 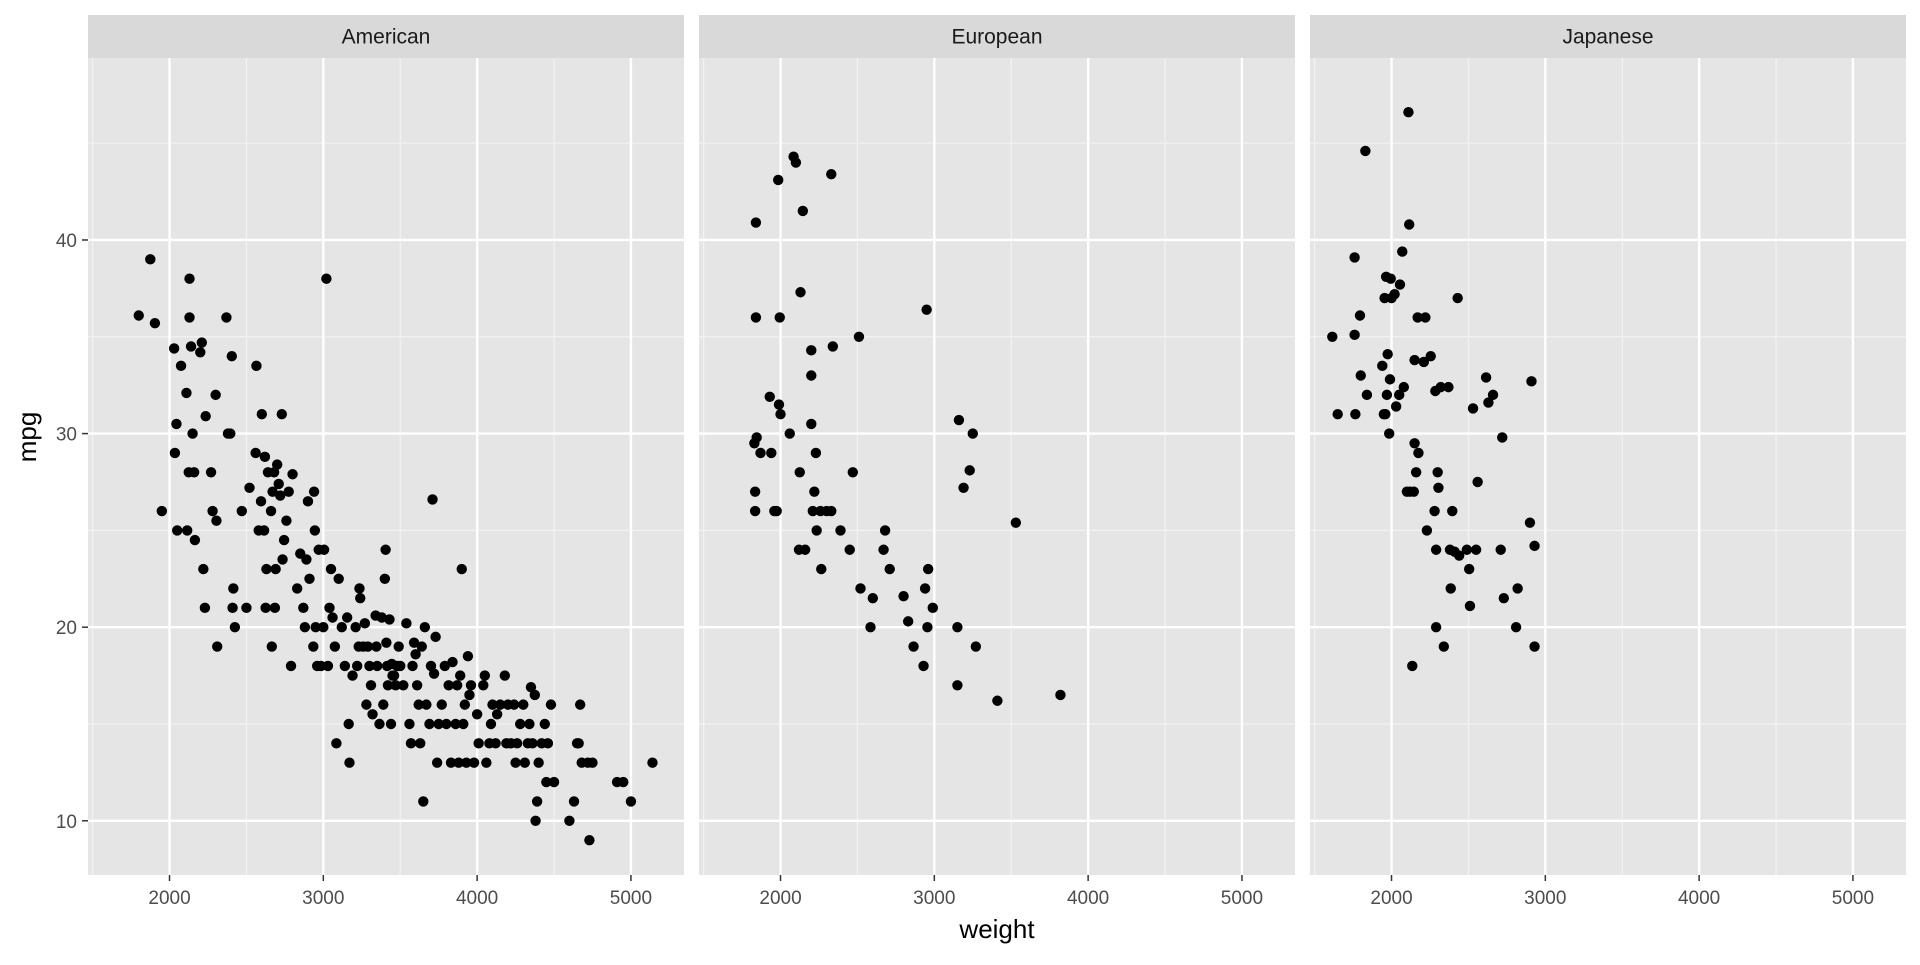 I want to click on y-axis: 10 20 30 40, so click(x=72, y=532).